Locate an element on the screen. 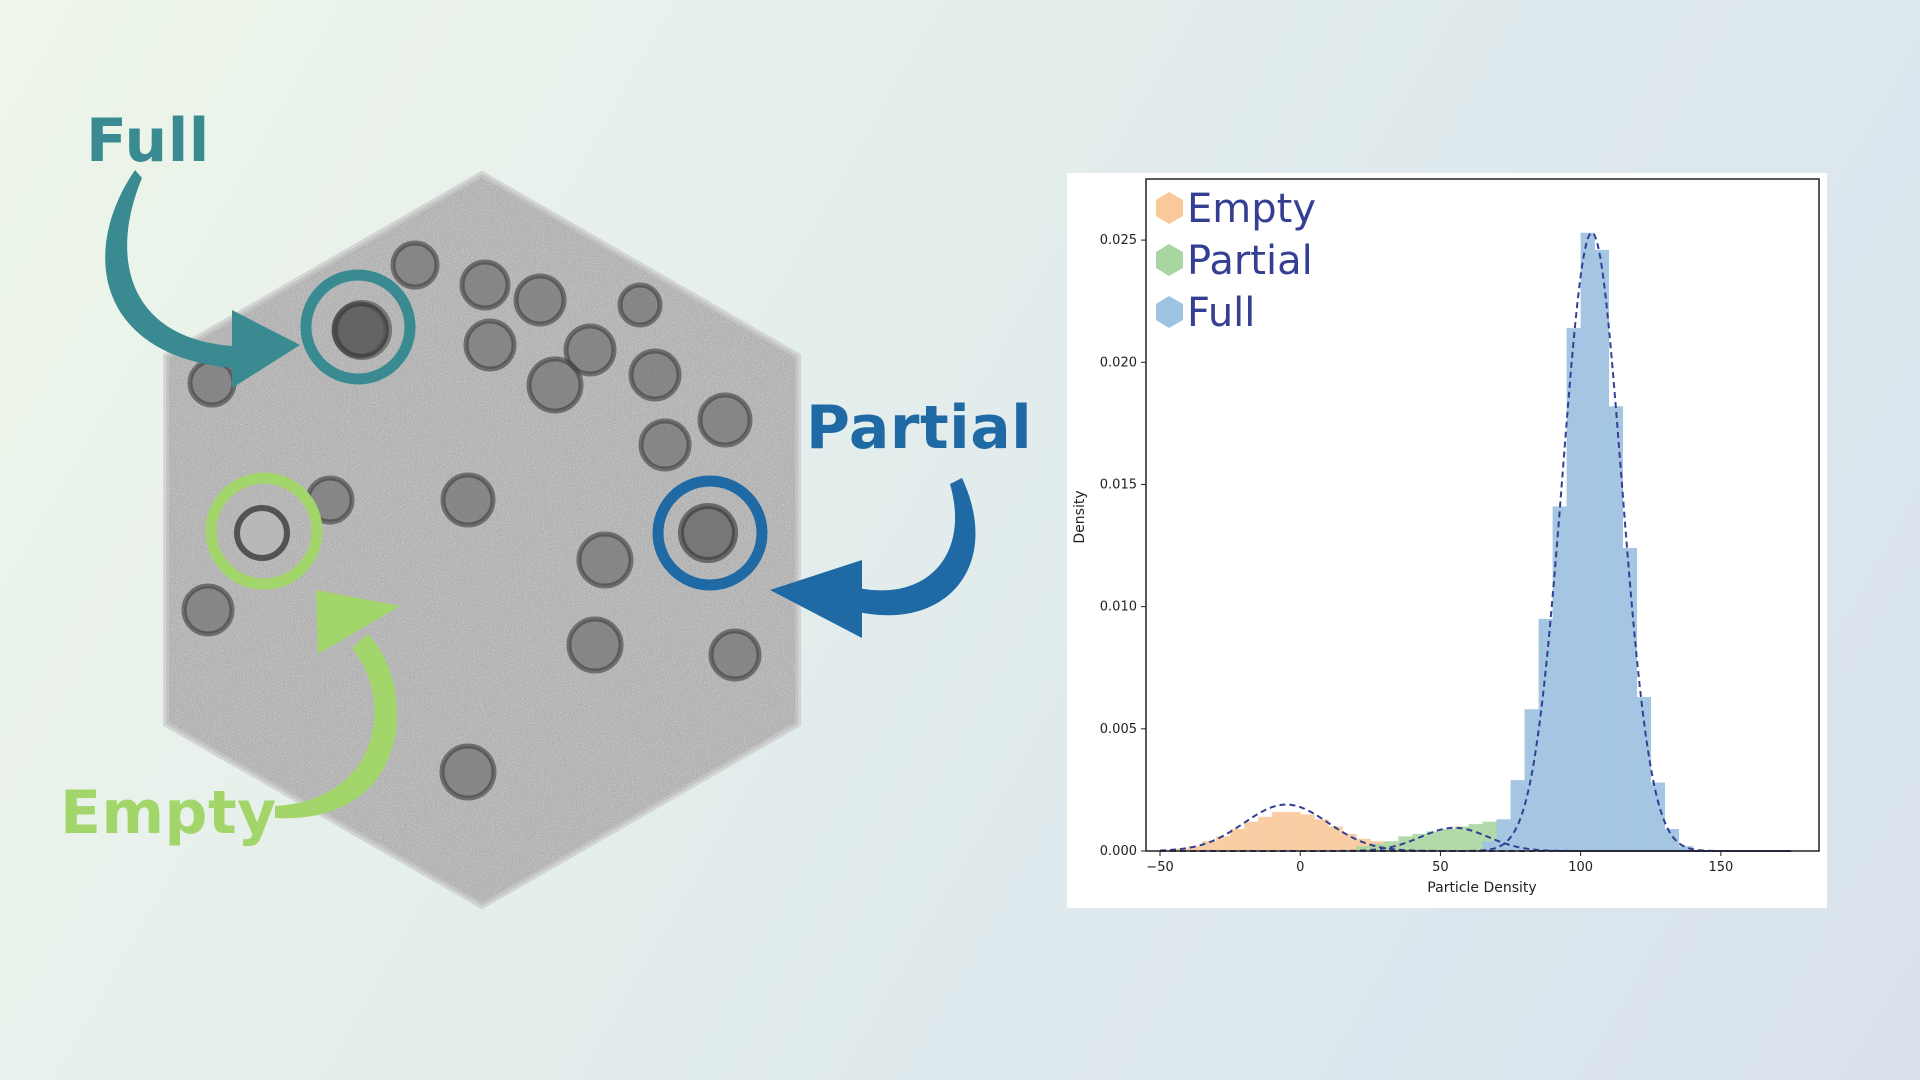  legend-label-partial: Partial is located at coordinates (1250, 261).